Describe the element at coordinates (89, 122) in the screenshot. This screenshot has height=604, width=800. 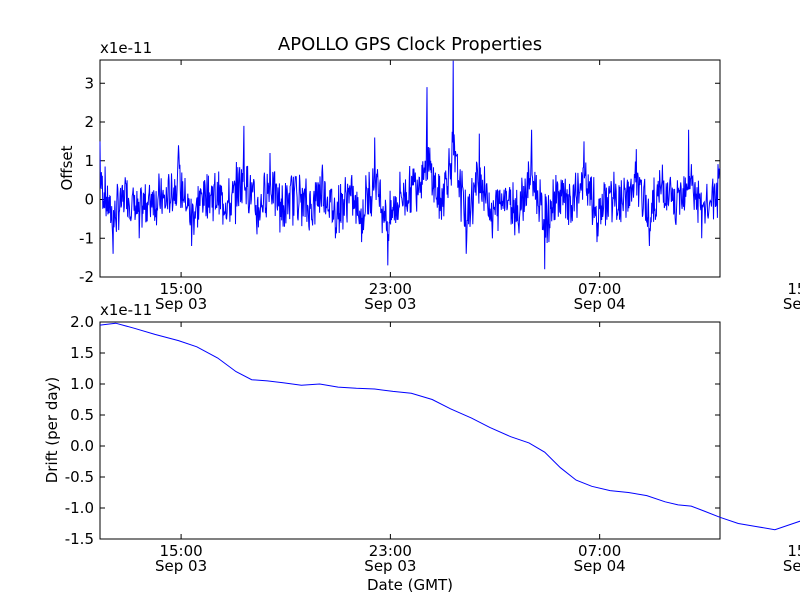
I see `offset-ytick-label: 2` at that location.